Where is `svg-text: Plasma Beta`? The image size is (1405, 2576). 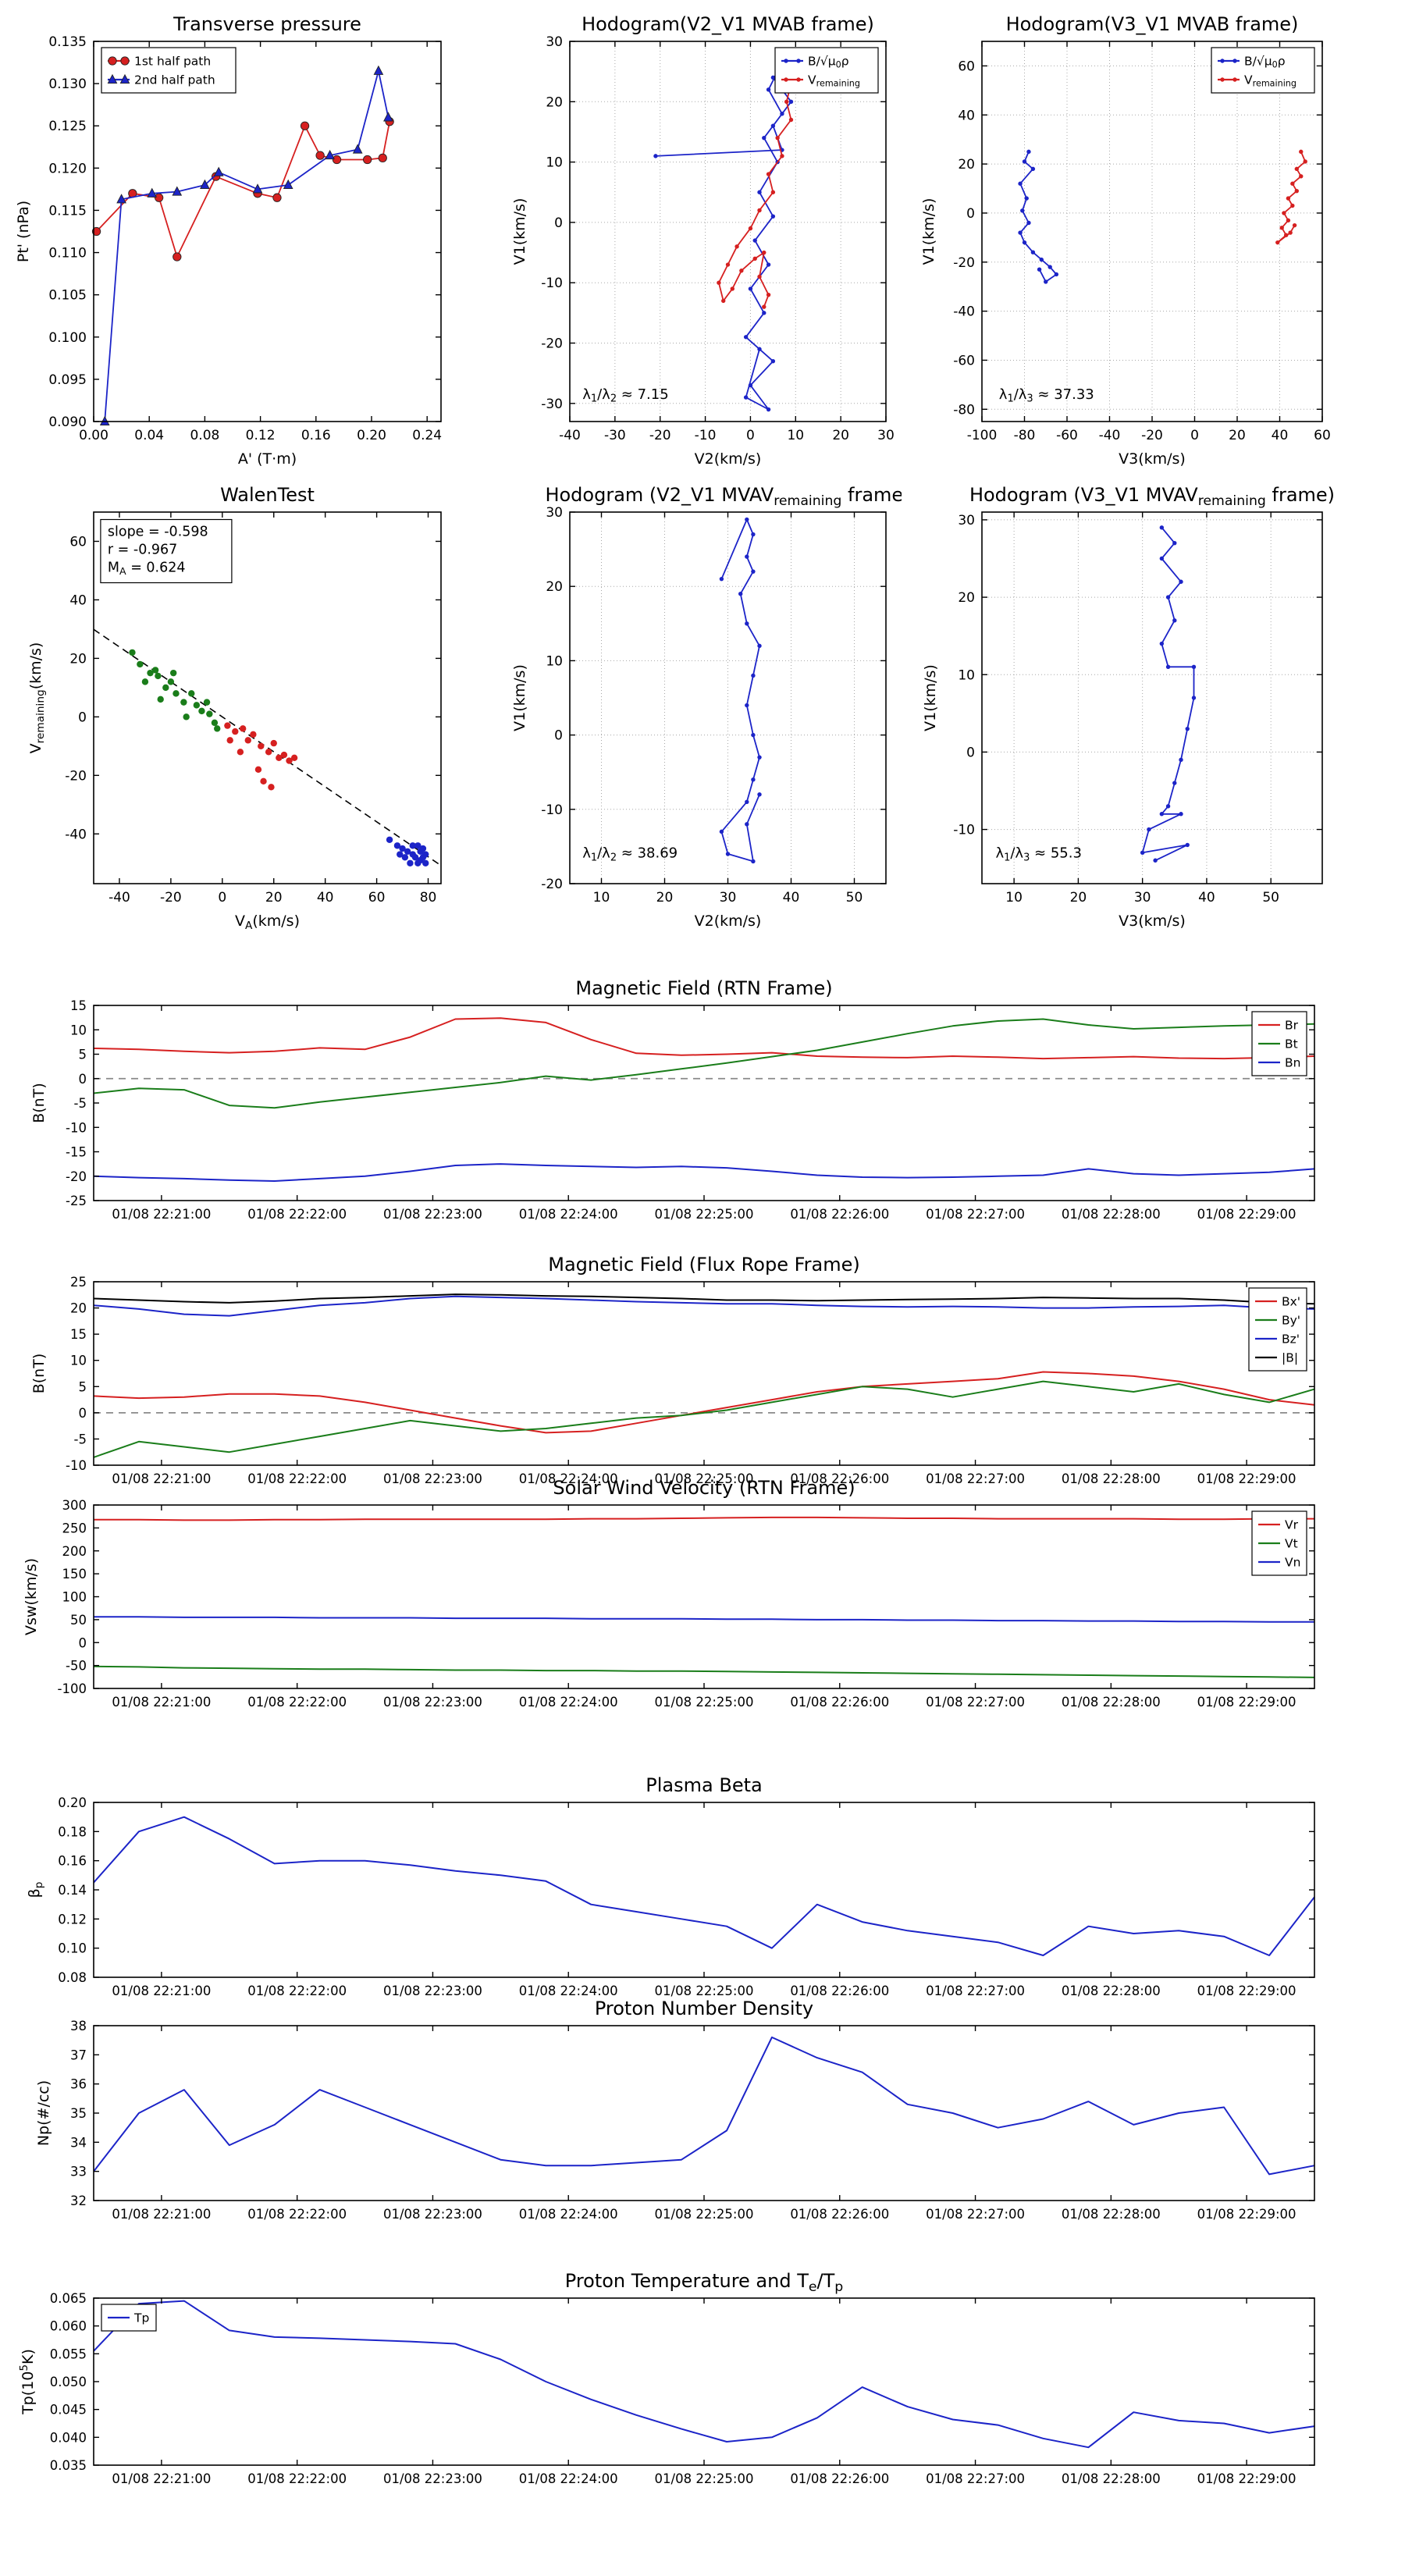
svg-text: Plasma Beta is located at coordinates (704, 1785).